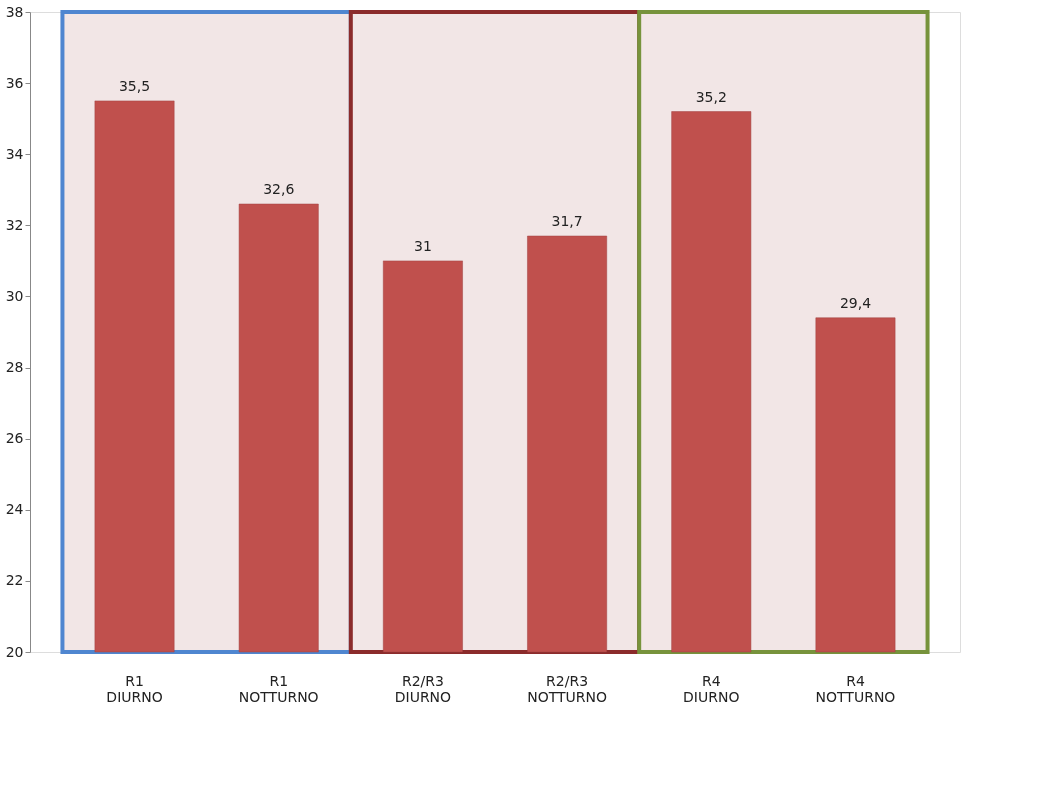 Image resolution: width=1043 pixels, height=802 pixels. I want to click on y-tick-label: 22, so click(14, 580).